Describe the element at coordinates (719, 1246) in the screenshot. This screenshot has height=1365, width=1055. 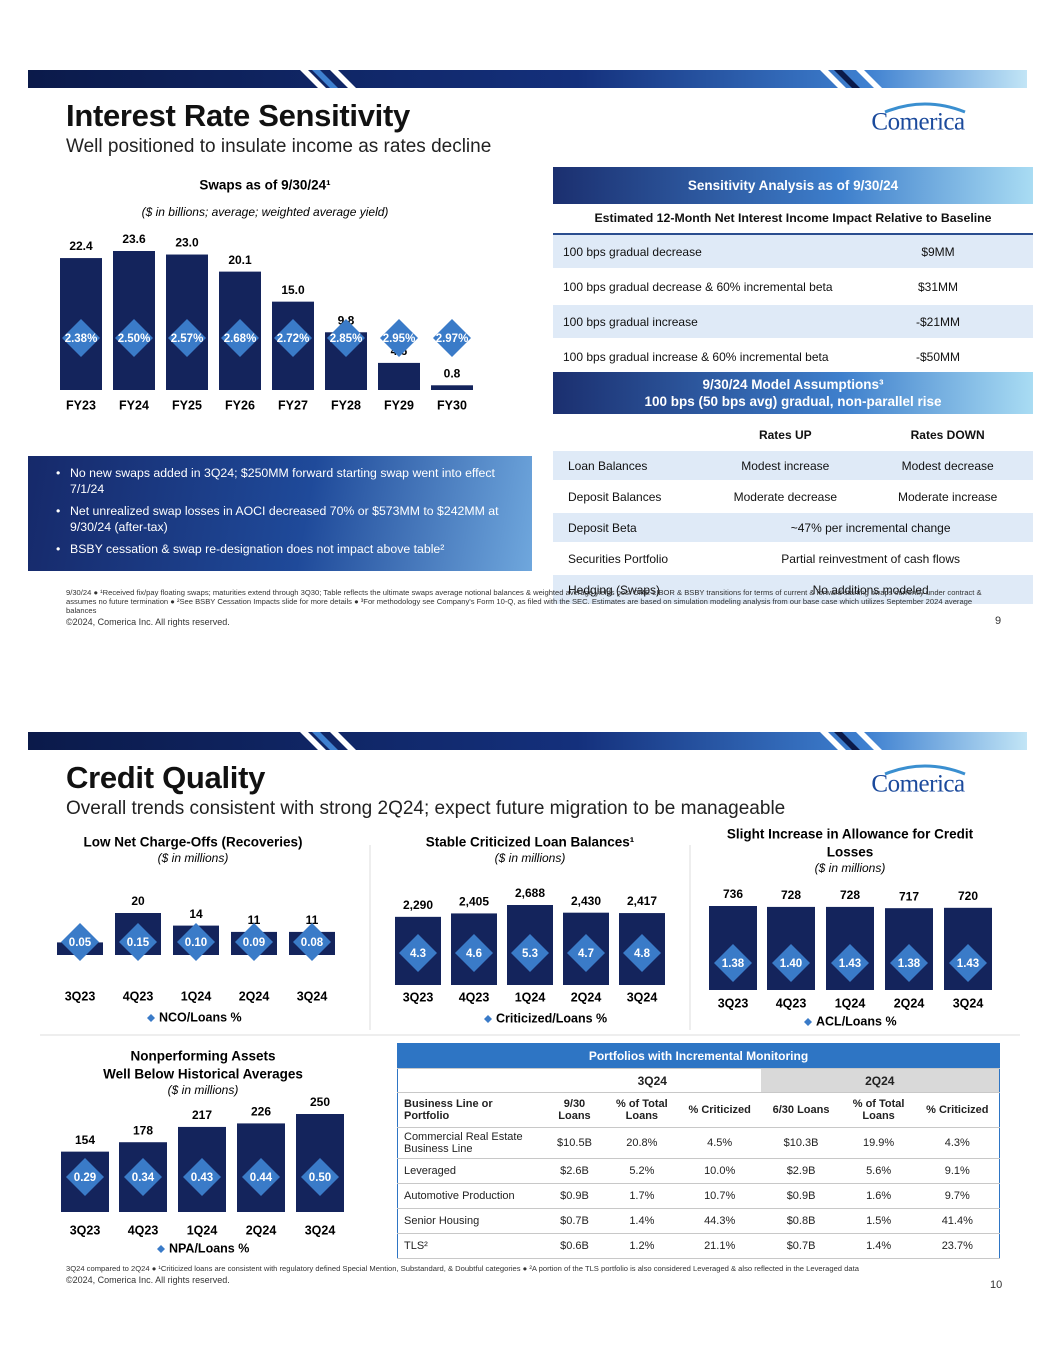
I see `cell: 21.1%` at that location.